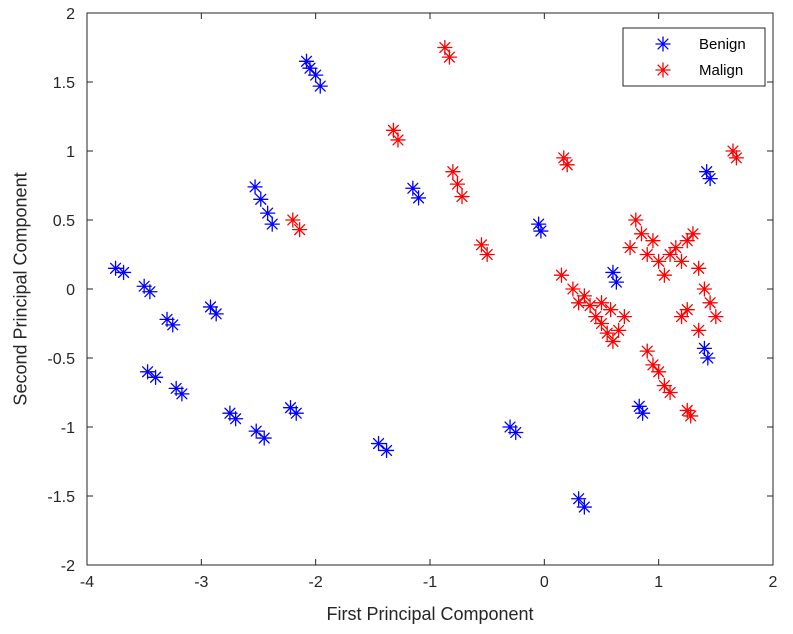 The width and height of the screenshot is (793, 634). I want to click on legend-entries: Benign Malign, so click(700, 57).